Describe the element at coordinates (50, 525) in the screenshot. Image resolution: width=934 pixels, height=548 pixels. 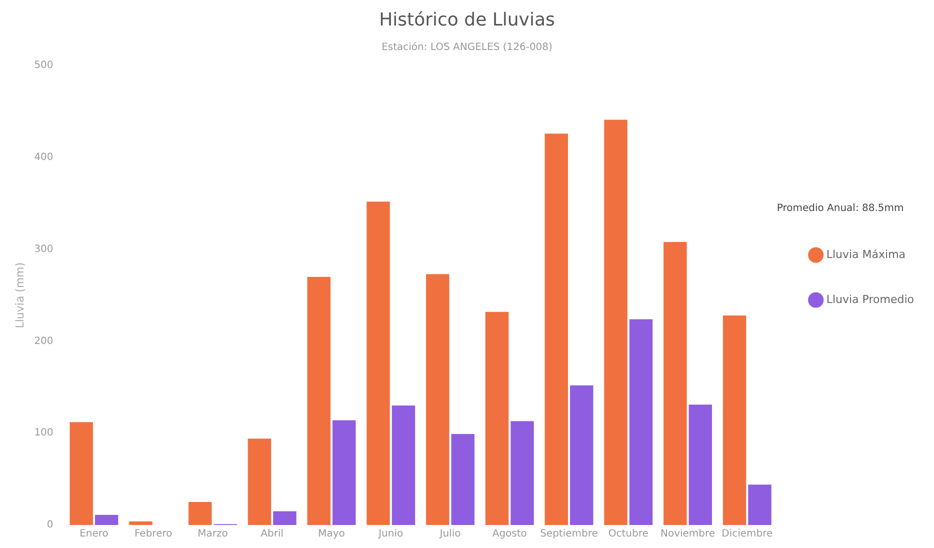
I see `y-tick-label: 0` at that location.